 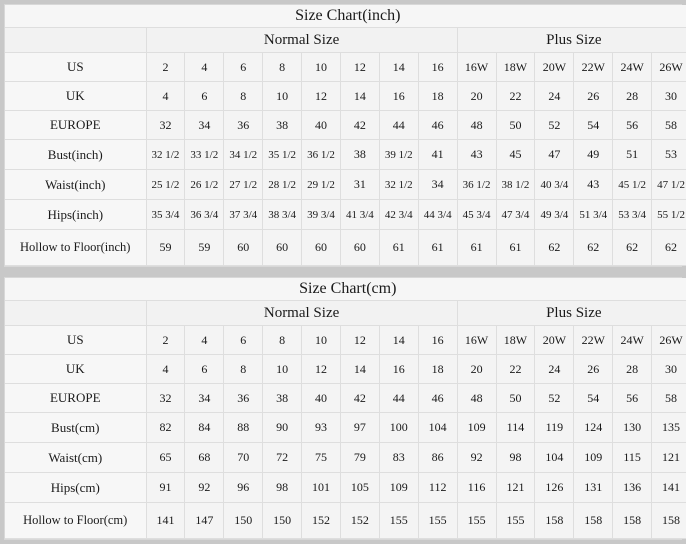 I want to click on table-cell: 39 1/2, so click(x=398, y=154).